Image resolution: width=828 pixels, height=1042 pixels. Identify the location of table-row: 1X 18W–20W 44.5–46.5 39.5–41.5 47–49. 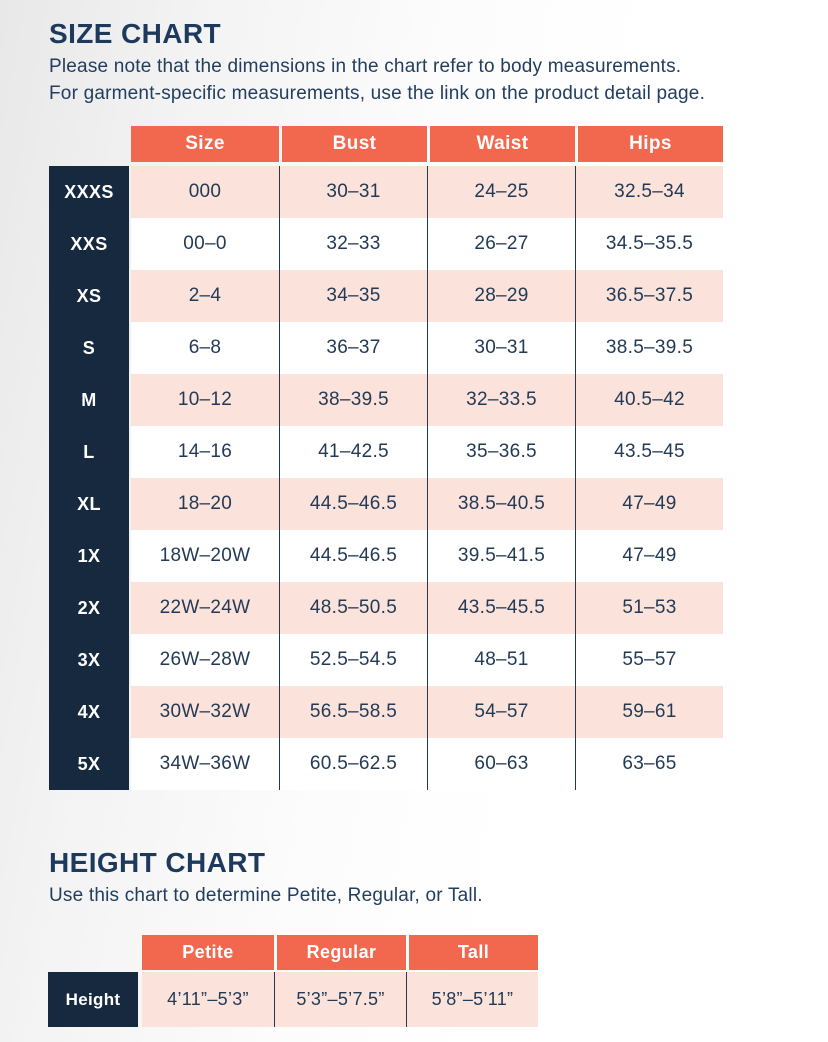
(438, 556).